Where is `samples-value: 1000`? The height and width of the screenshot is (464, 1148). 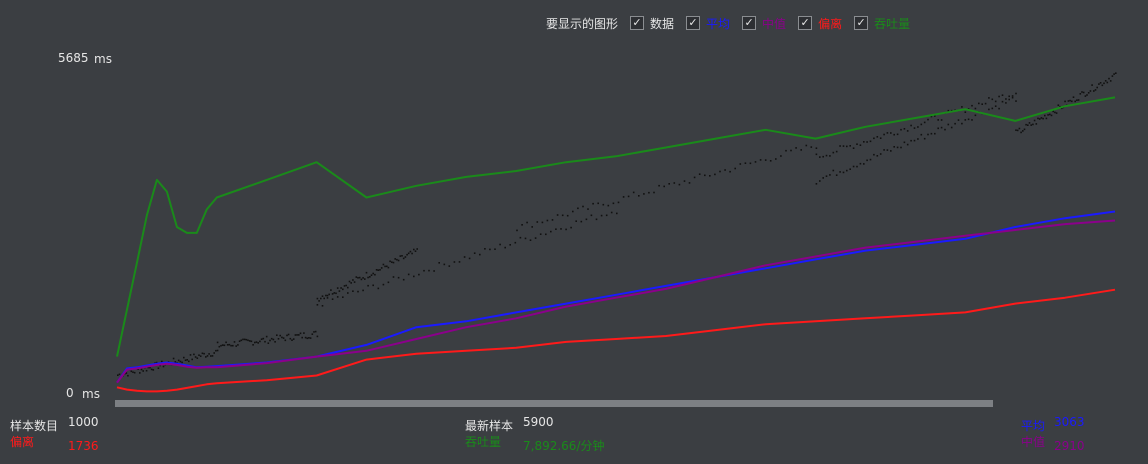
samples-value: 1000 is located at coordinates (83, 422).